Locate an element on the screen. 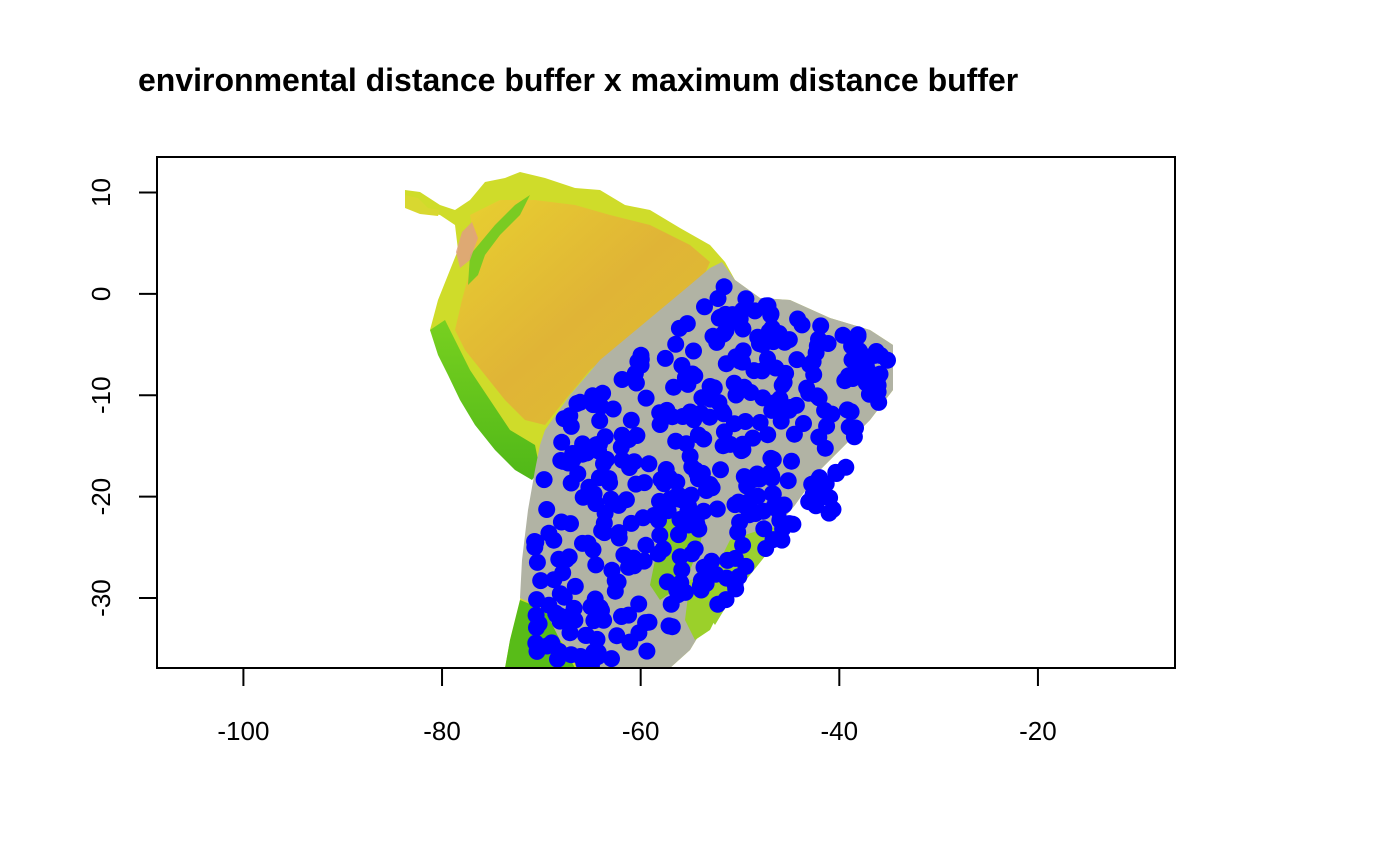 The height and width of the screenshot is (865, 1400). y-tick-label: -10 is located at coordinates (101, 395).